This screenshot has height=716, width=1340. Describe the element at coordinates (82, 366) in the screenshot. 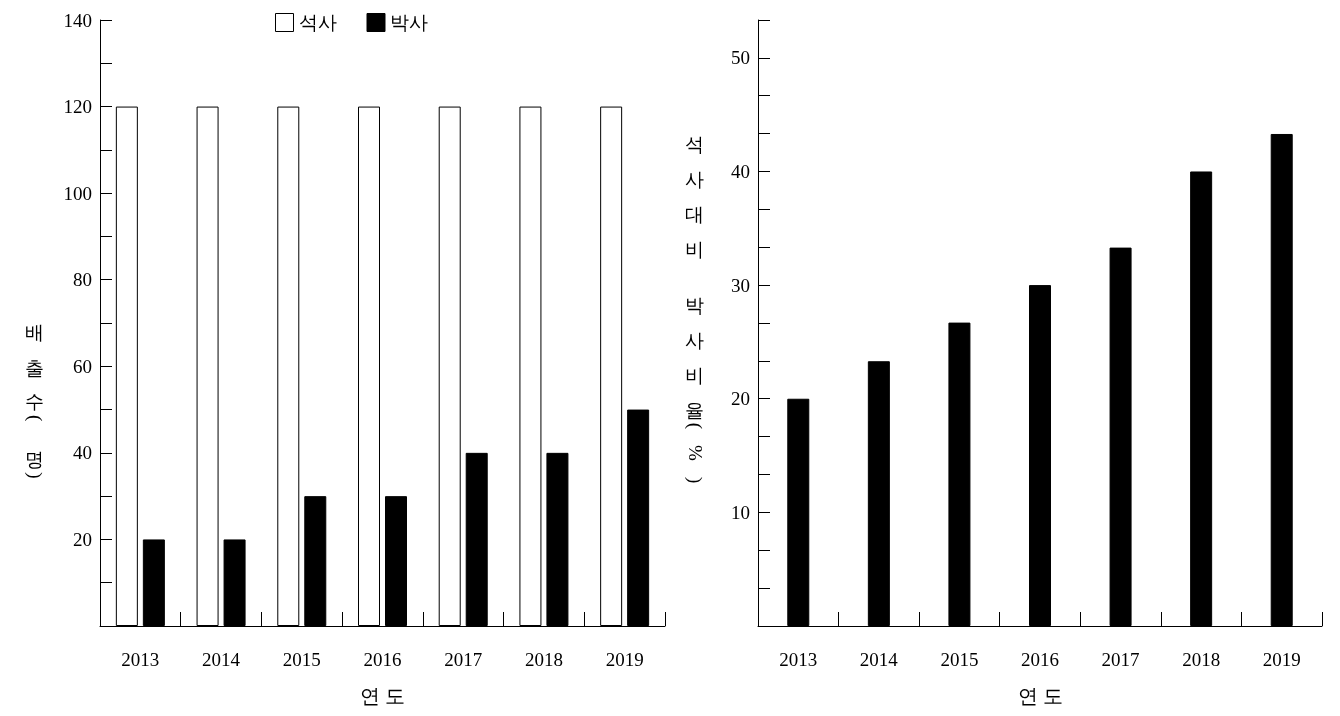

I see `y-tick-label: 60` at that location.